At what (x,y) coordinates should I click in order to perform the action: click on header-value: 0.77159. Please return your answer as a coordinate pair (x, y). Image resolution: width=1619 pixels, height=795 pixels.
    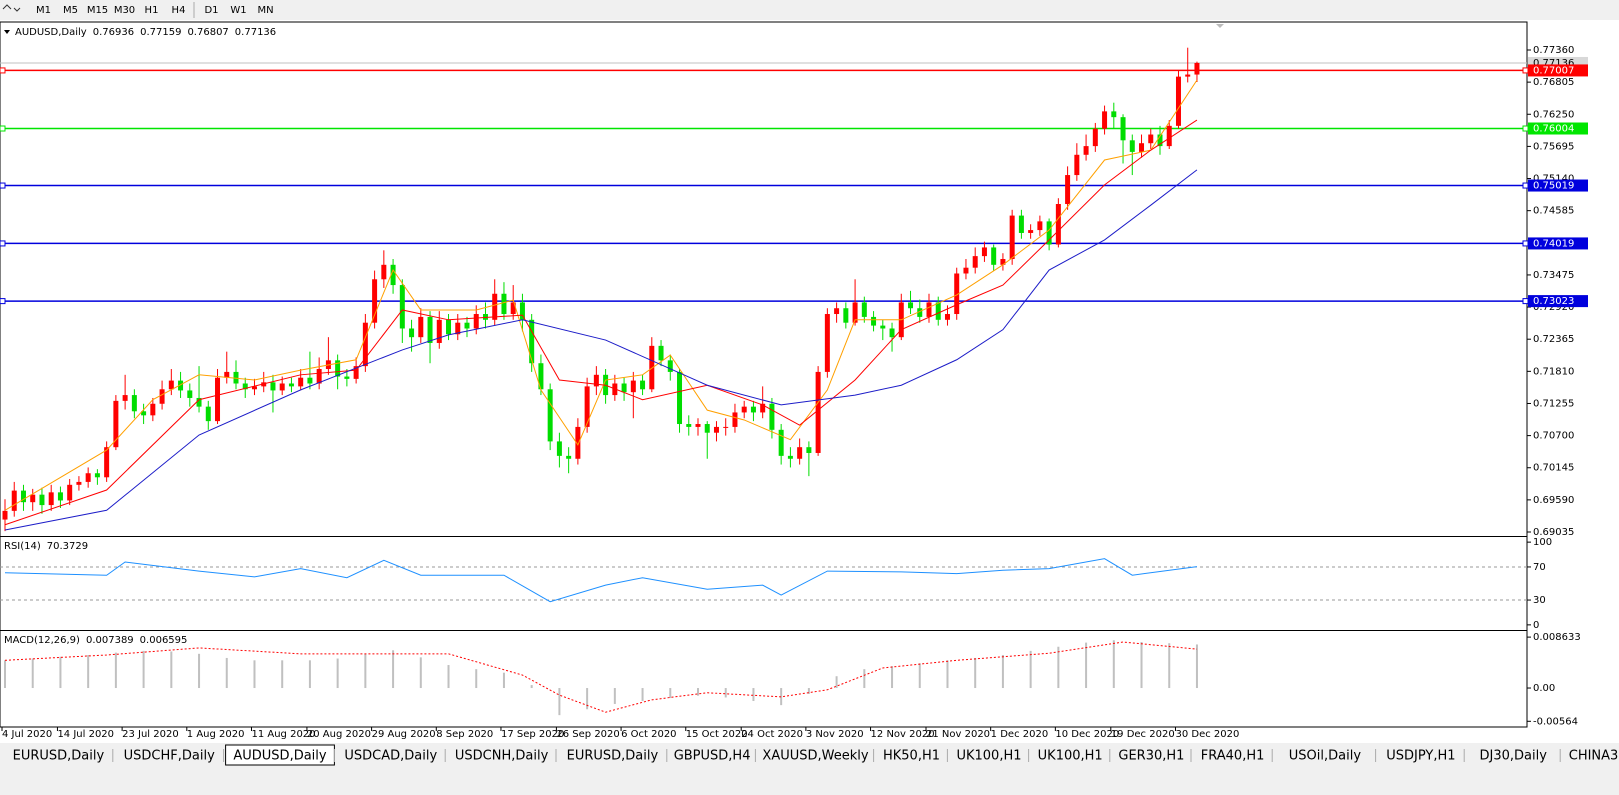
    Looking at the image, I should click on (160, 32).